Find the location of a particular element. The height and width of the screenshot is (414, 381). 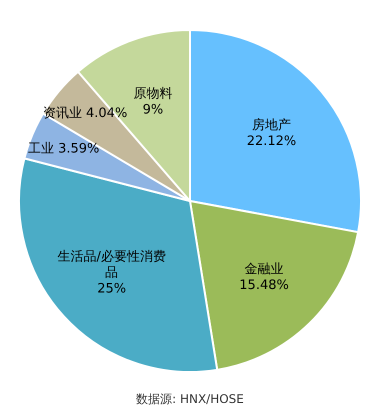

slice-label: 原物料 is located at coordinates (152, 94).